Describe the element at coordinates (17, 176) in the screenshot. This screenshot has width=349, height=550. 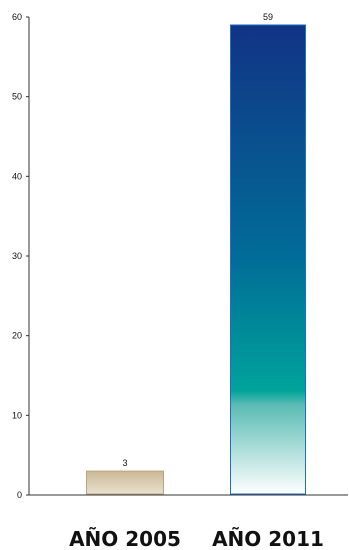
I see `y-tick-label: 40` at that location.